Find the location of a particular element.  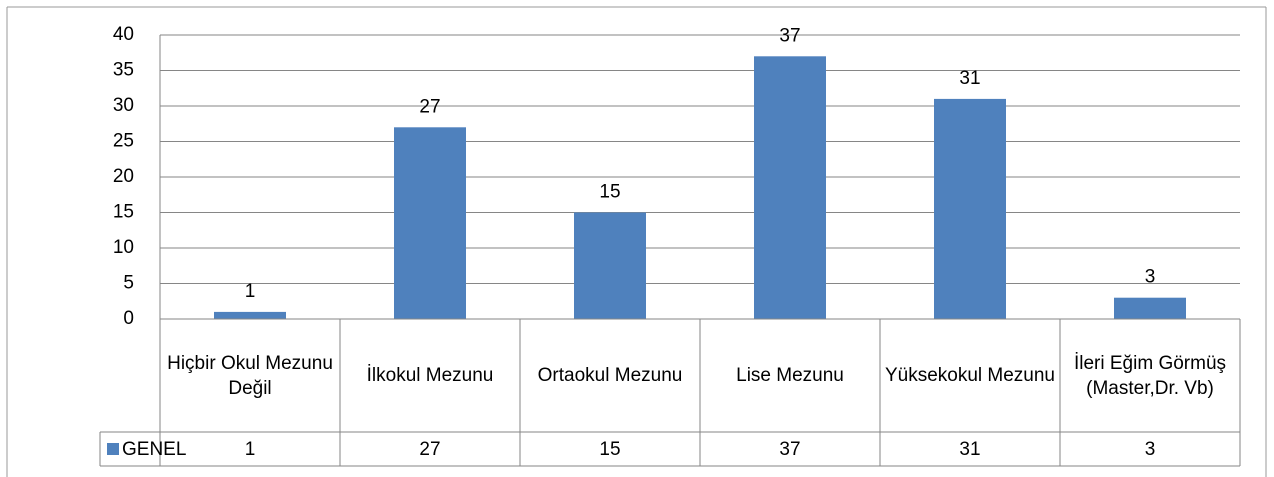

x-tick-label: Yüksekokul Mezunu is located at coordinates (970, 375).